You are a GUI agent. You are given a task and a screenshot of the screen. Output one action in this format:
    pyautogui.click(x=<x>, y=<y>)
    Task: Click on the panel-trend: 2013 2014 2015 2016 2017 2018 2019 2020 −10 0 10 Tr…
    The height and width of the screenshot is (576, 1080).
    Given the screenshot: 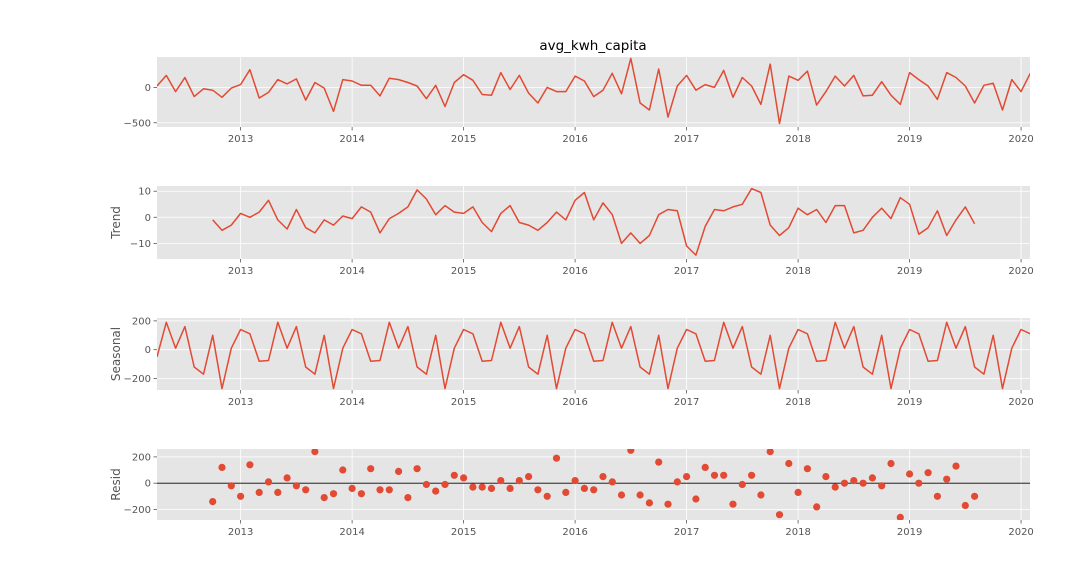 What is the action you would take?
    pyautogui.click(x=571, y=231)
    